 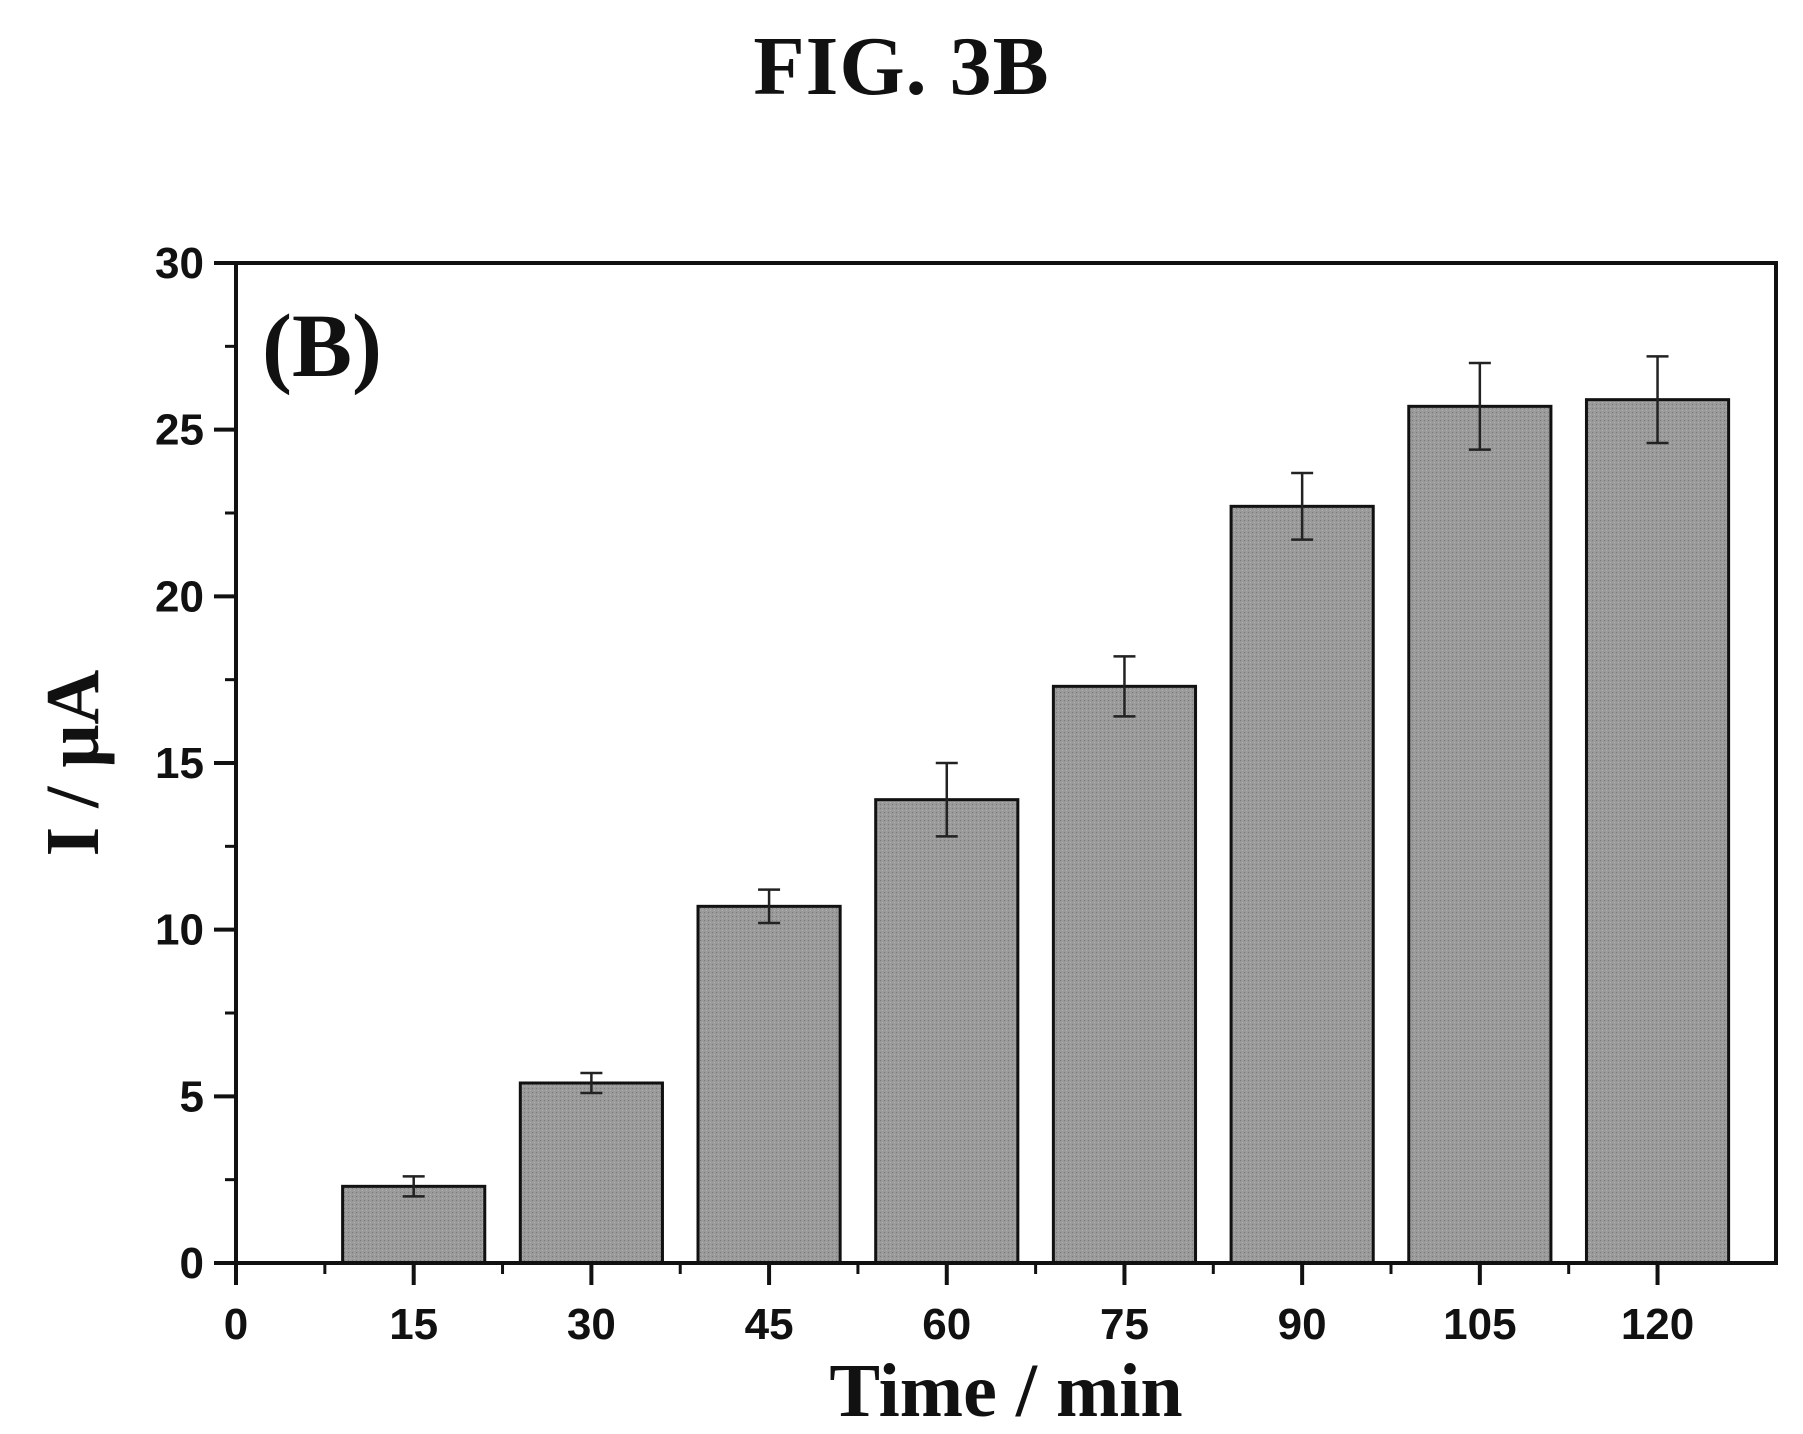 What do you see at coordinates (1657, 1324) in the screenshot?
I see `x-tick-label-120: 120` at bounding box center [1657, 1324].